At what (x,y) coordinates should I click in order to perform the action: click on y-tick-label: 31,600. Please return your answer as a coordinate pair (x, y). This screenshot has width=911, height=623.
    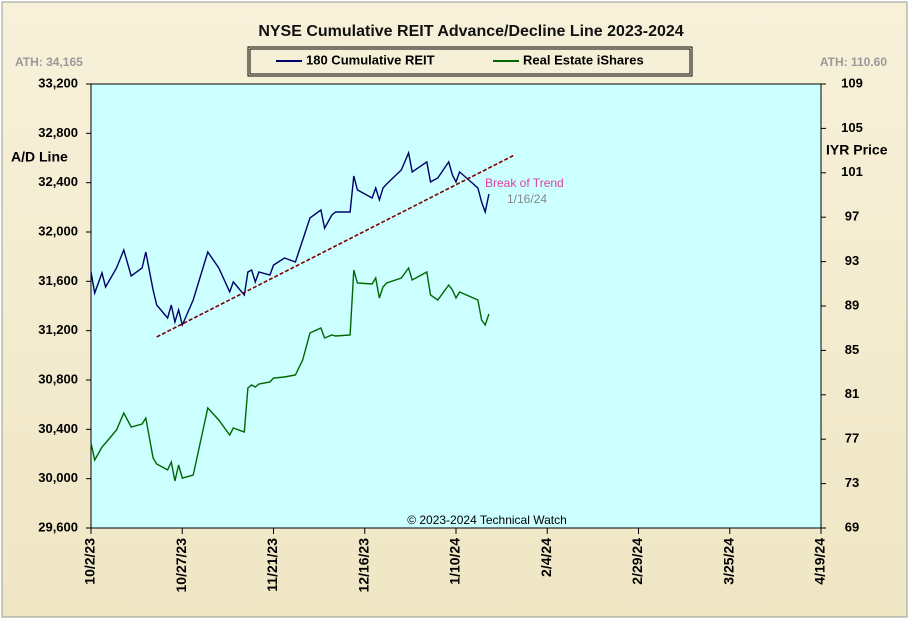
    Looking at the image, I should click on (58, 280).